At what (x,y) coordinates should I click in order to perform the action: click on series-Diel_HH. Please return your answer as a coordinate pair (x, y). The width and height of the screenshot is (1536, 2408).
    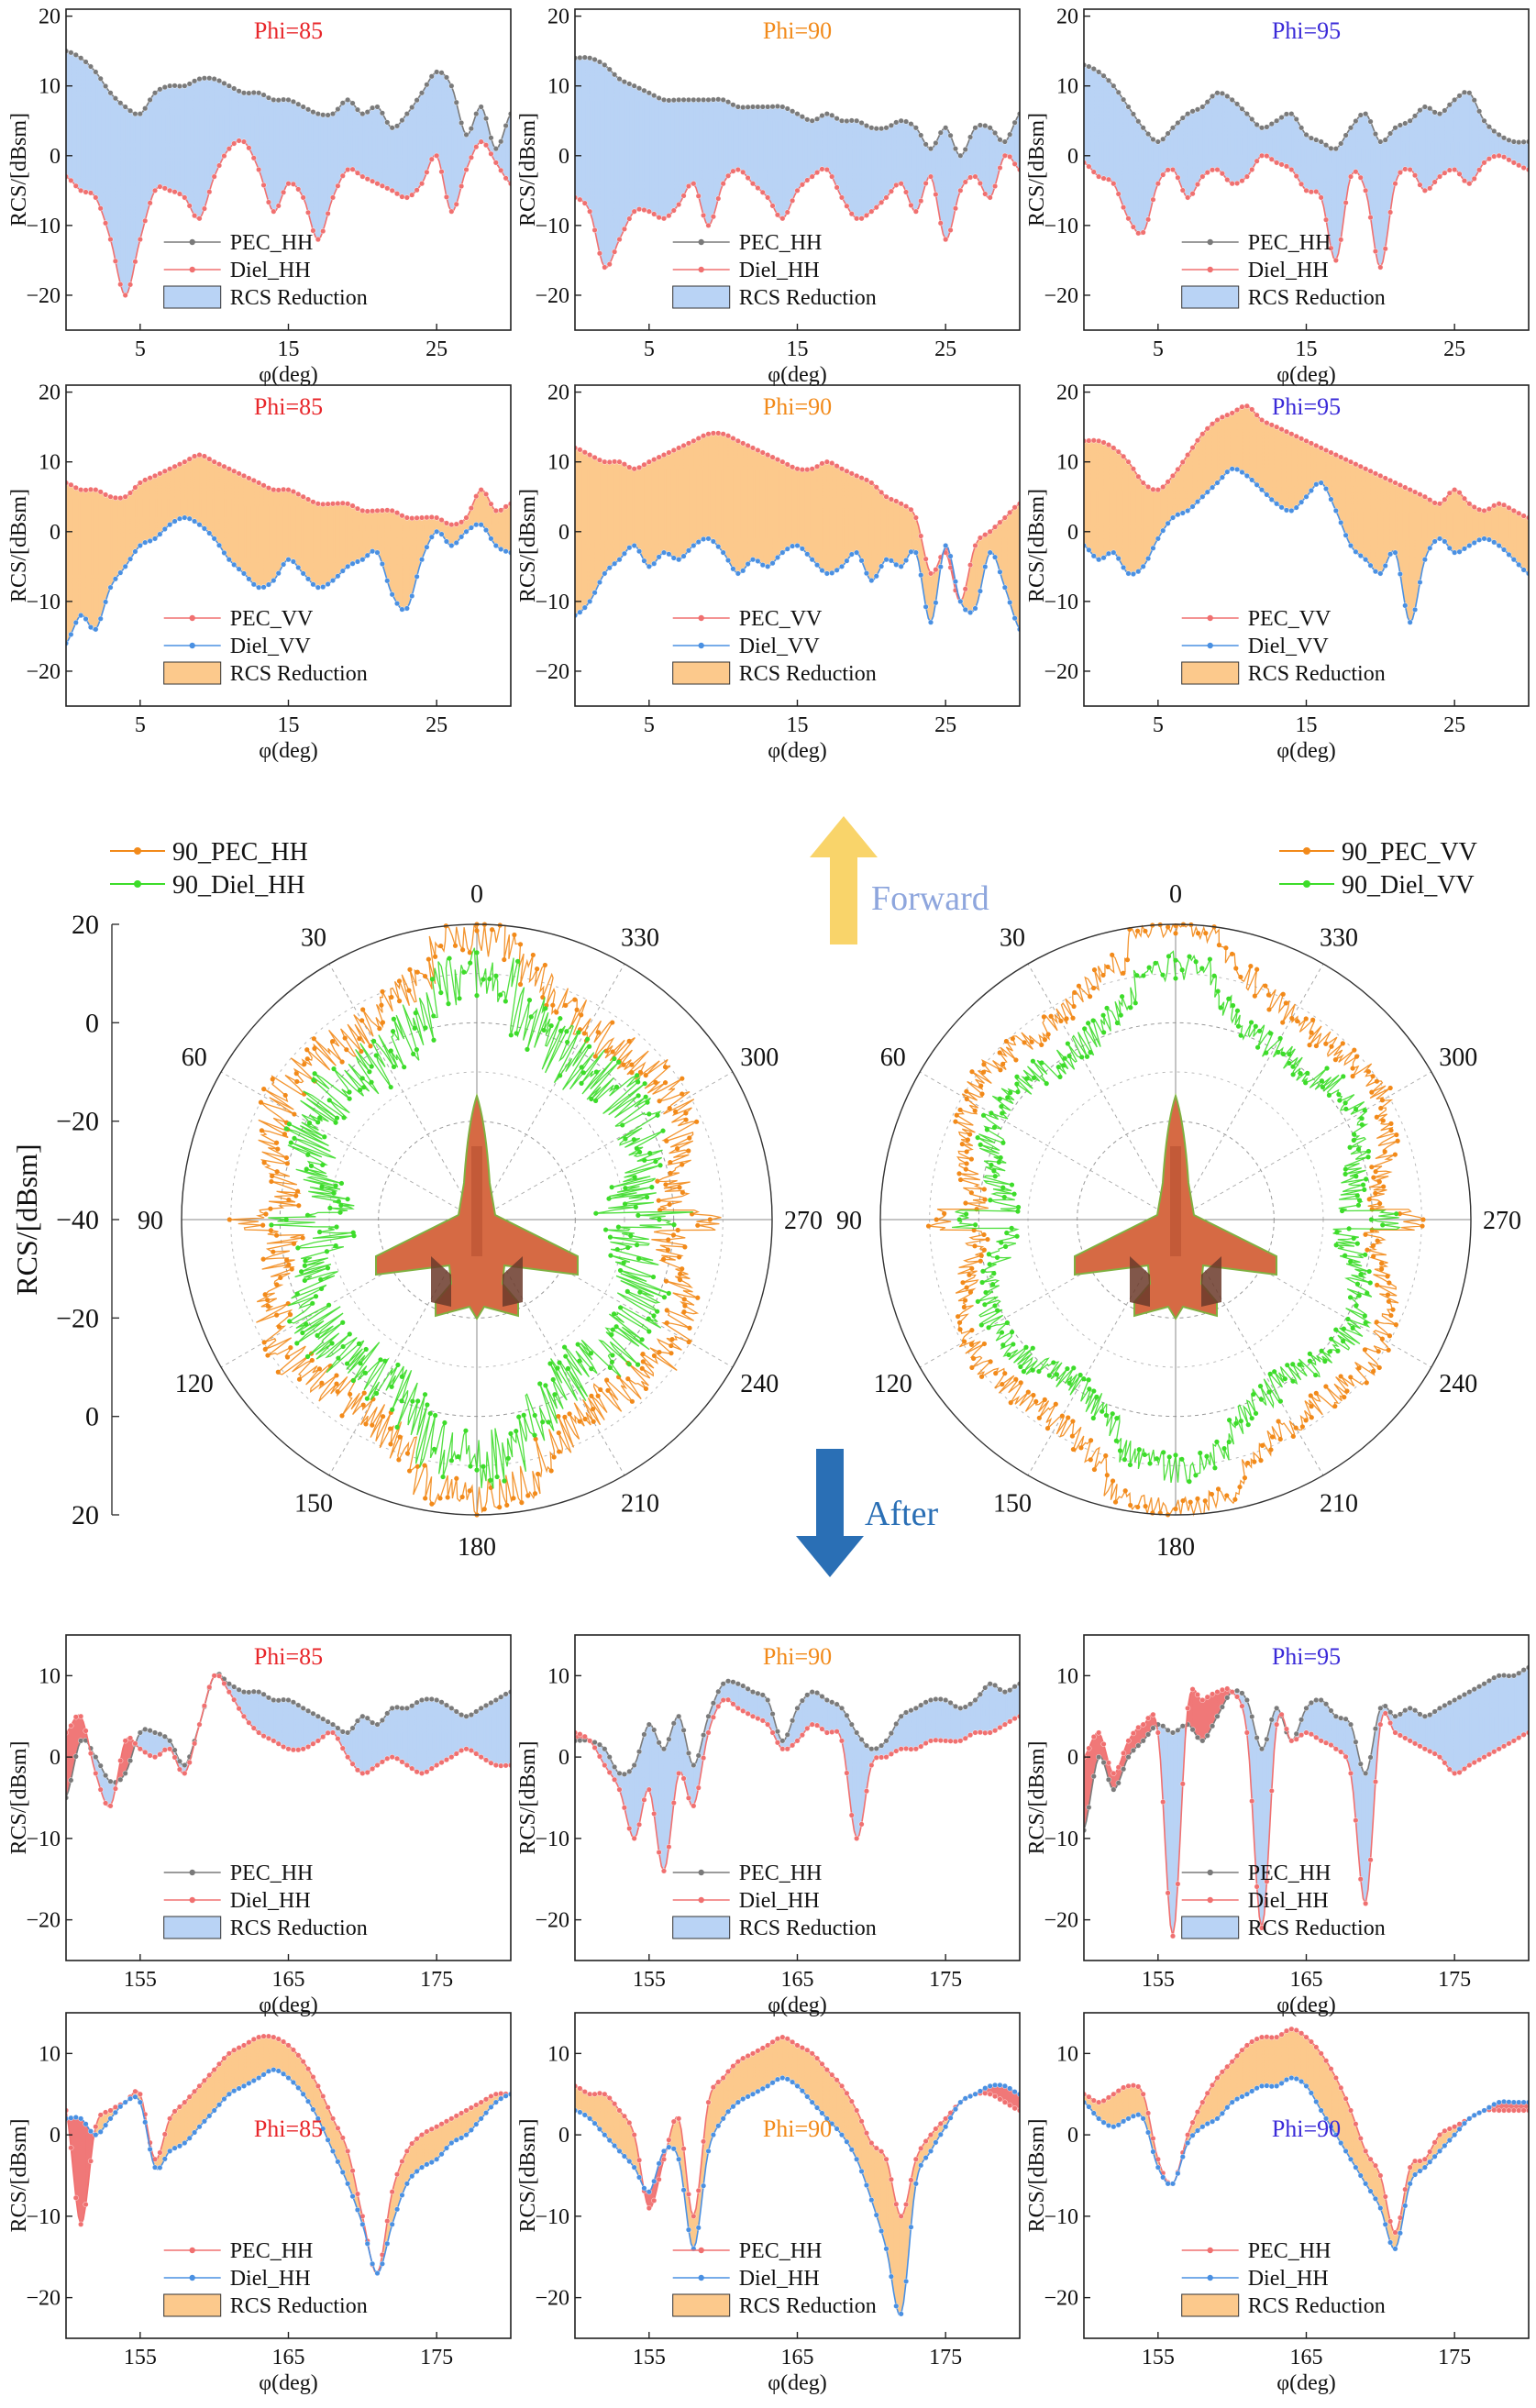
    Looking at the image, I should click on (1306, 1812).